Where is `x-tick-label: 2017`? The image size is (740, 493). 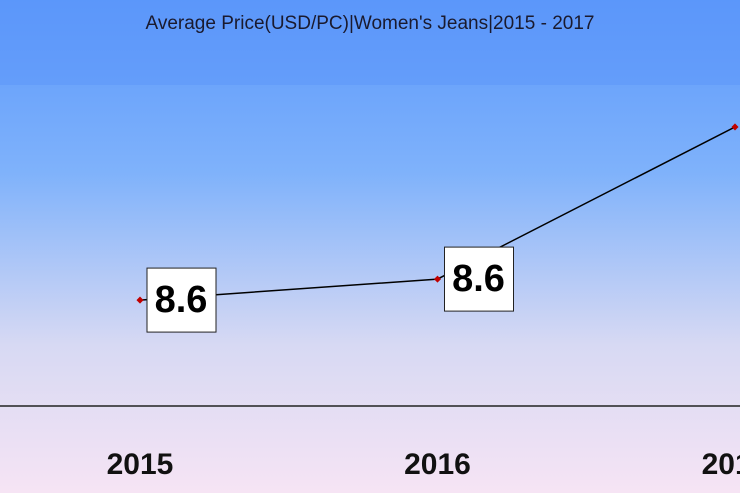 x-tick-label: 2017 is located at coordinates (721, 464).